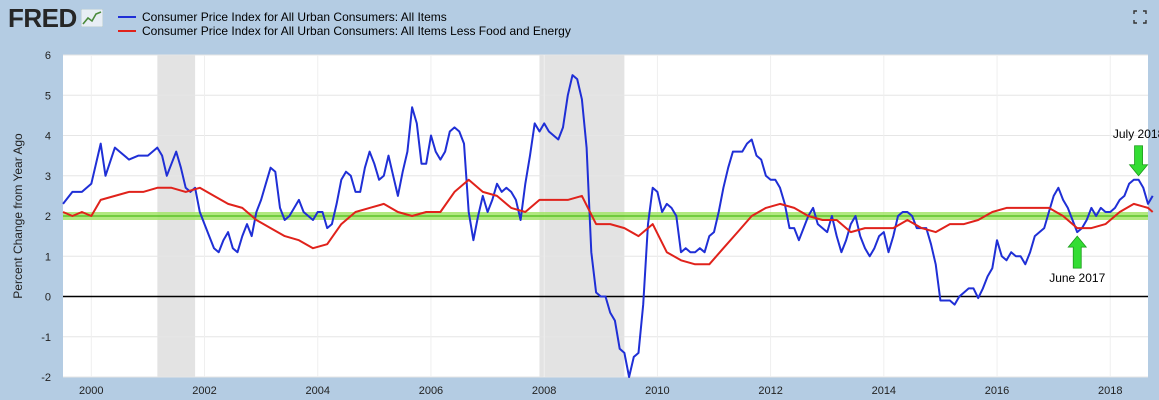 The height and width of the screenshot is (400, 1159). Describe the element at coordinates (42, 17) in the screenshot. I see `fred-logo-text: FRED` at that location.